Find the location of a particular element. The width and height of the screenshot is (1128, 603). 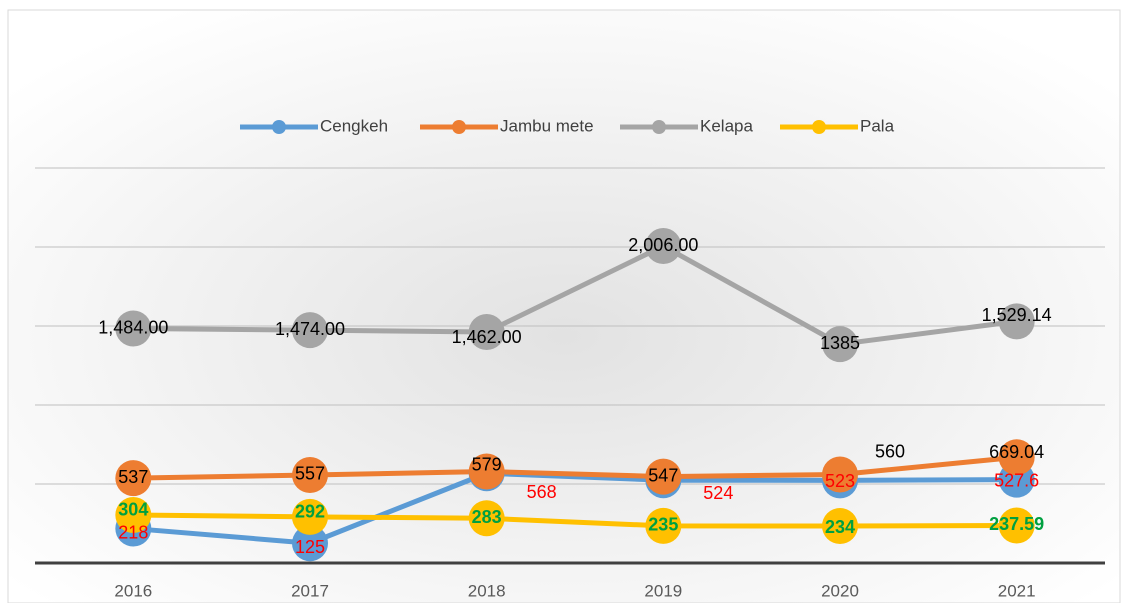

data-label: 2,006.00 is located at coordinates (663, 245).